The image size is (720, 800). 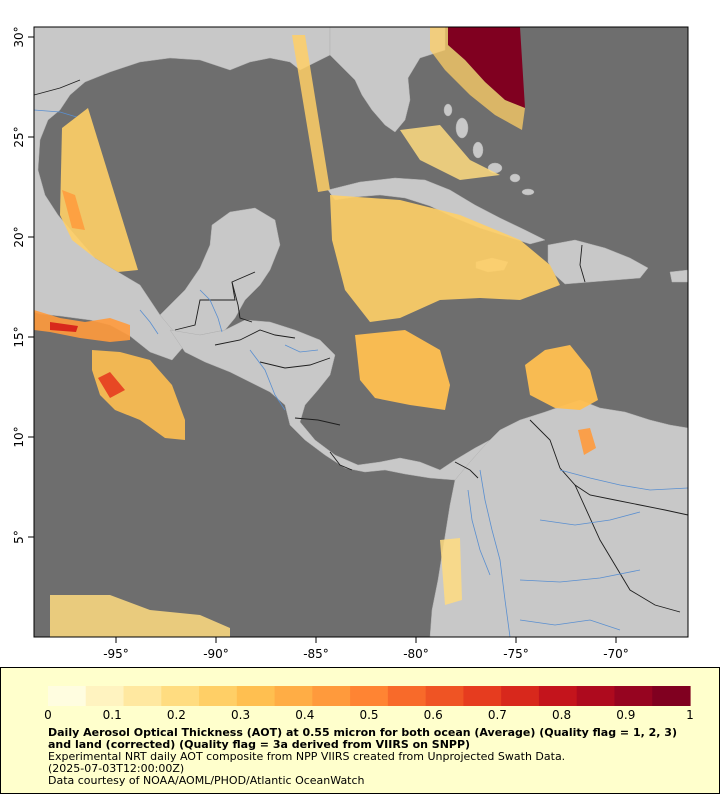 What do you see at coordinates (561, 715) in the screenshot?
I see `colorbar-tick-label: 0.8` at bounding box center [561, 715].